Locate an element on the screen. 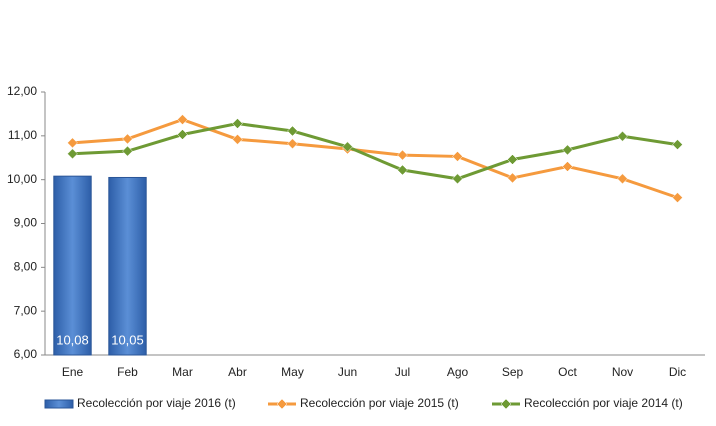 Image resolution: width=716 pixels, height=426 pixels. data-label: 10,05 is located at coordinates (127, 339).